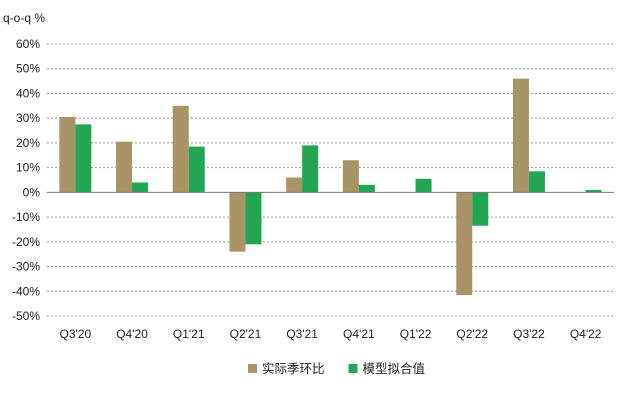 The height and width of the screenshot is (403, 640). I want to click on x-tick-label: Q2'22, so click(472, 334).